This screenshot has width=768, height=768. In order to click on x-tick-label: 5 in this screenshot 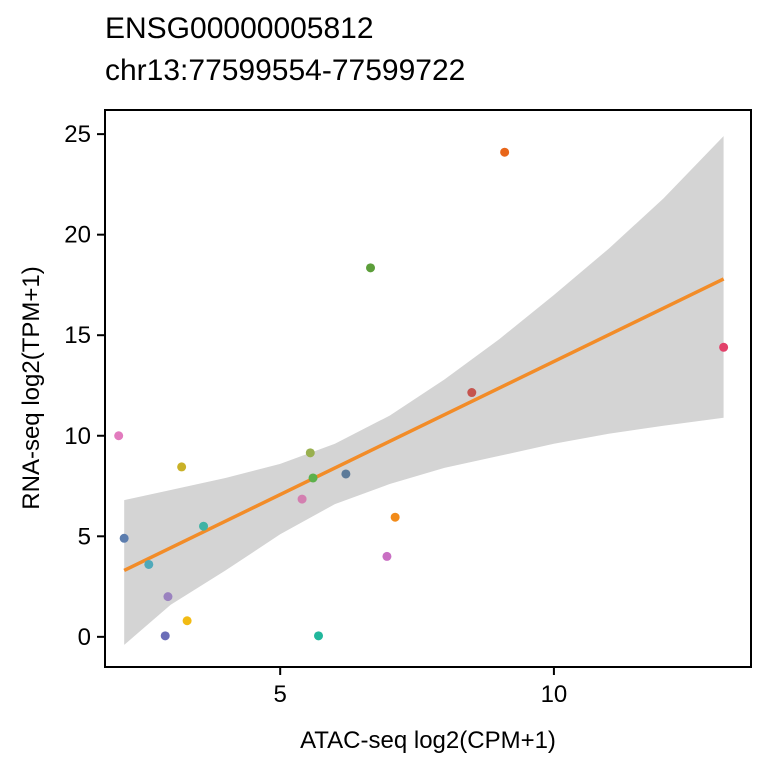, I will do `click(280, 694)`.